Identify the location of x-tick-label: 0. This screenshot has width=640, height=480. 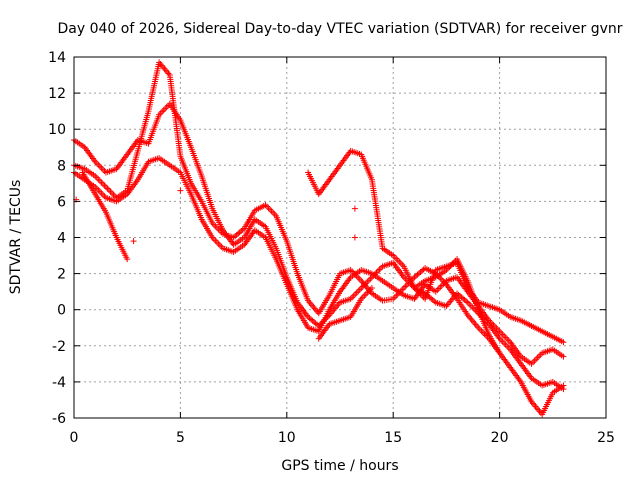
(74, 438).